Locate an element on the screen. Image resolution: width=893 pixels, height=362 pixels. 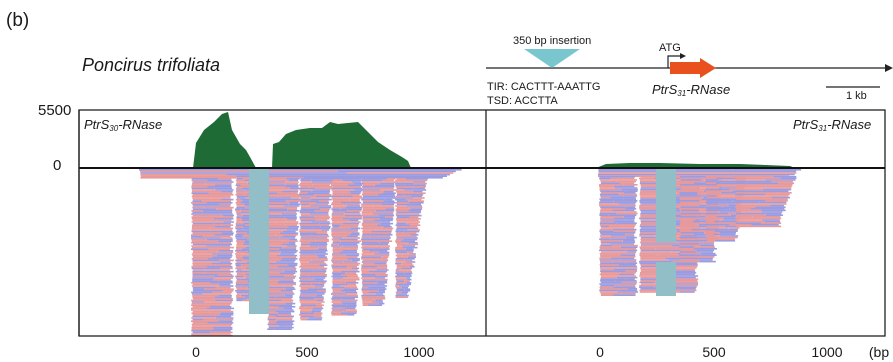
scale-bar-label: 1 kb is located at coordinates (856, 96).